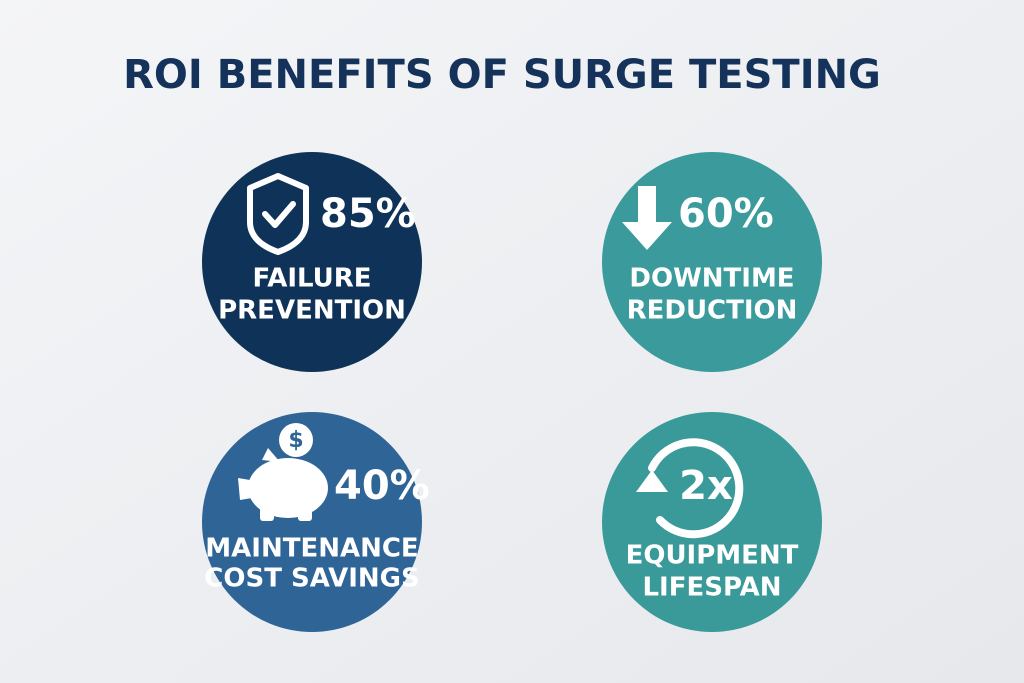 The image size is (1024, 683). I want to click on label: EQUIPMENT, so click(712, 556).